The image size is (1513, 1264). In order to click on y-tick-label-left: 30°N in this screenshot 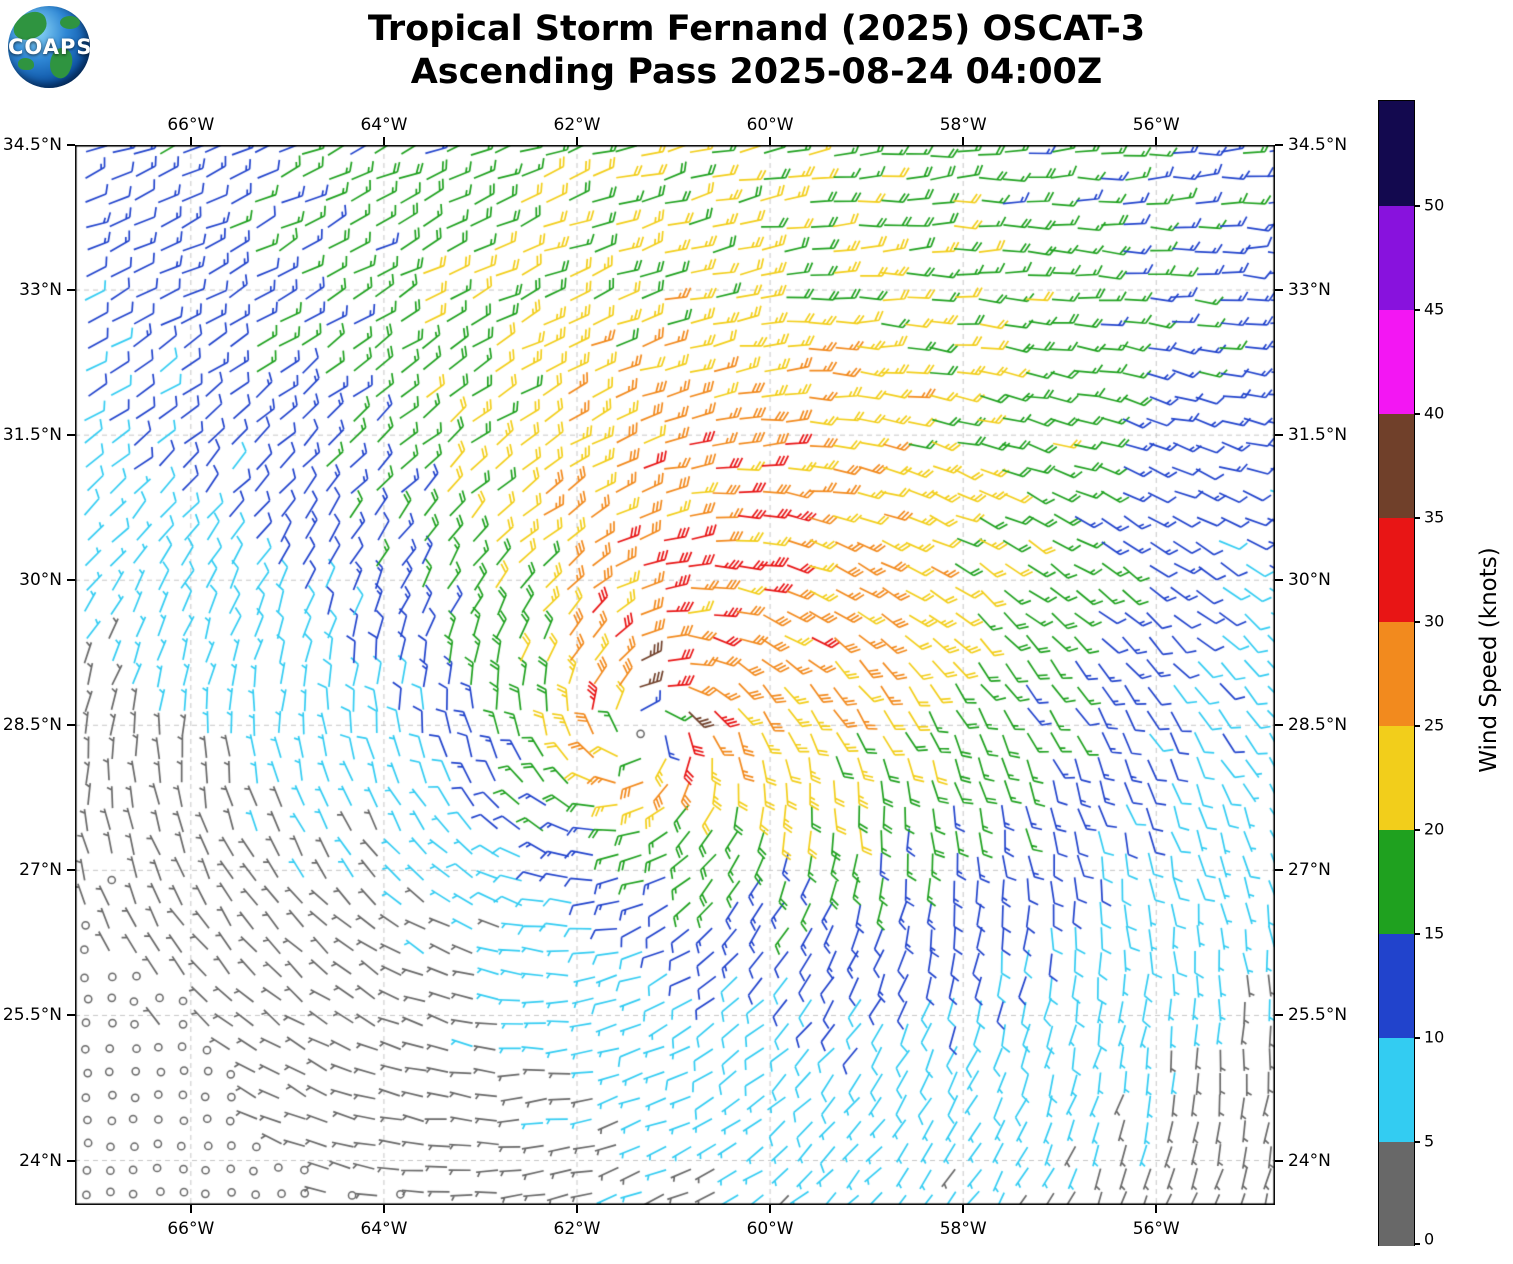, I will do `click(40, 580)`.